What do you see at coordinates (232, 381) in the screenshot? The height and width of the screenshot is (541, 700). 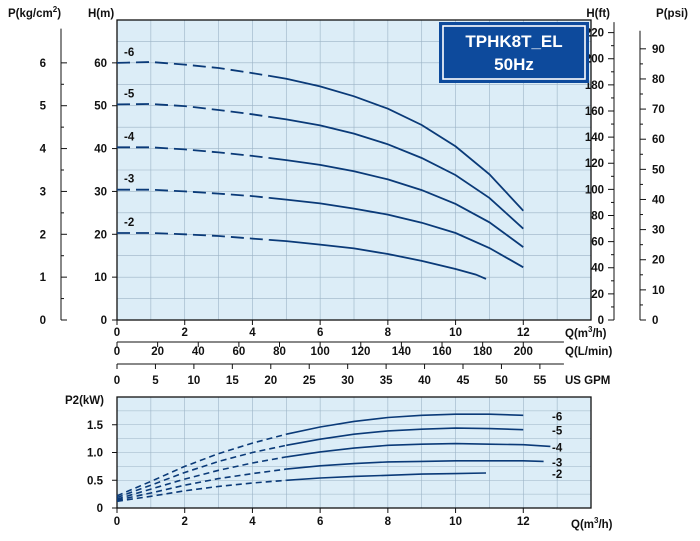 I see `gpm-tick-label: 15` at bounding box center [232, 381].